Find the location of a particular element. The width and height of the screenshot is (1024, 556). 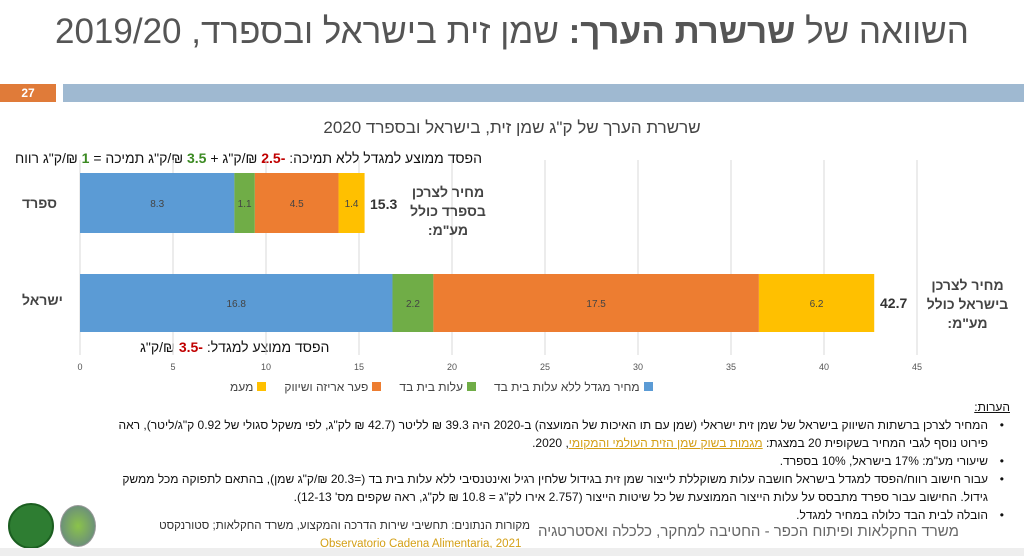

title-rest: שמן זית בישראל ובספרד, 2019/20 is located at coordinates (312, 31).